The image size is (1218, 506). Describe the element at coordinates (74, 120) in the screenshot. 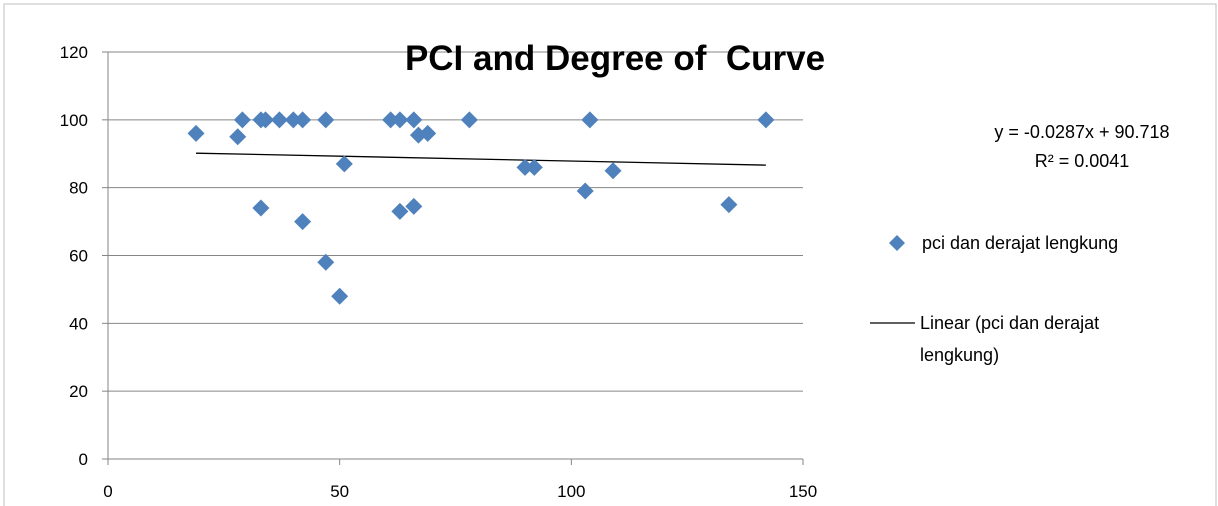

I see `y-tick-label-100: 100` at that location.